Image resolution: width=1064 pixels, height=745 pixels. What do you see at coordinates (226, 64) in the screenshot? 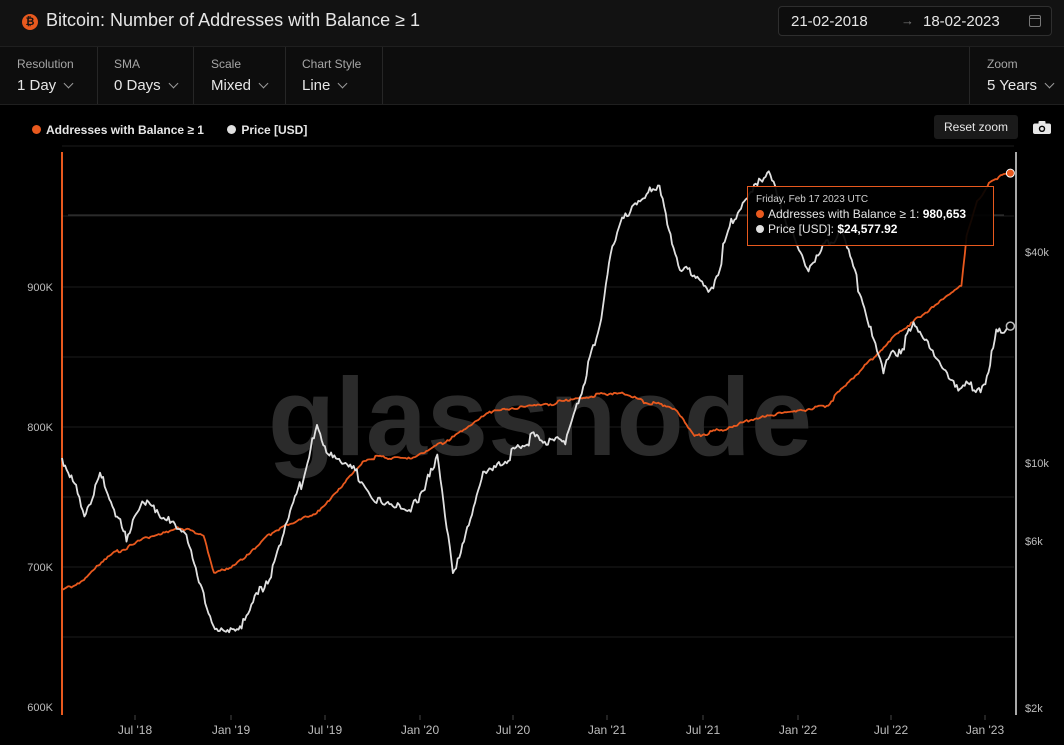
I see `scale-label: Scale` at bounding box center [226, 64].